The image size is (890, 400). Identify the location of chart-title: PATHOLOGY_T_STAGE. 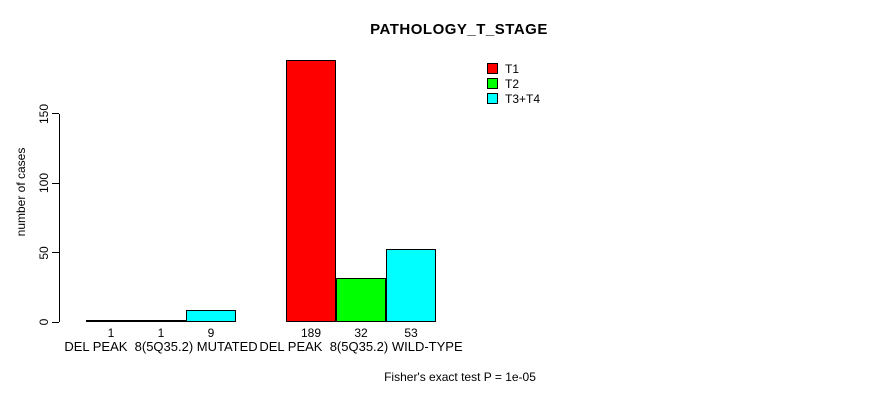
(459, 29).